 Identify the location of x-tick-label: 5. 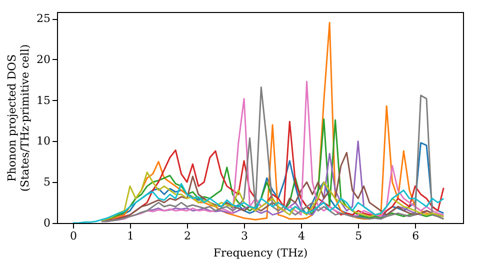
(358, 236).